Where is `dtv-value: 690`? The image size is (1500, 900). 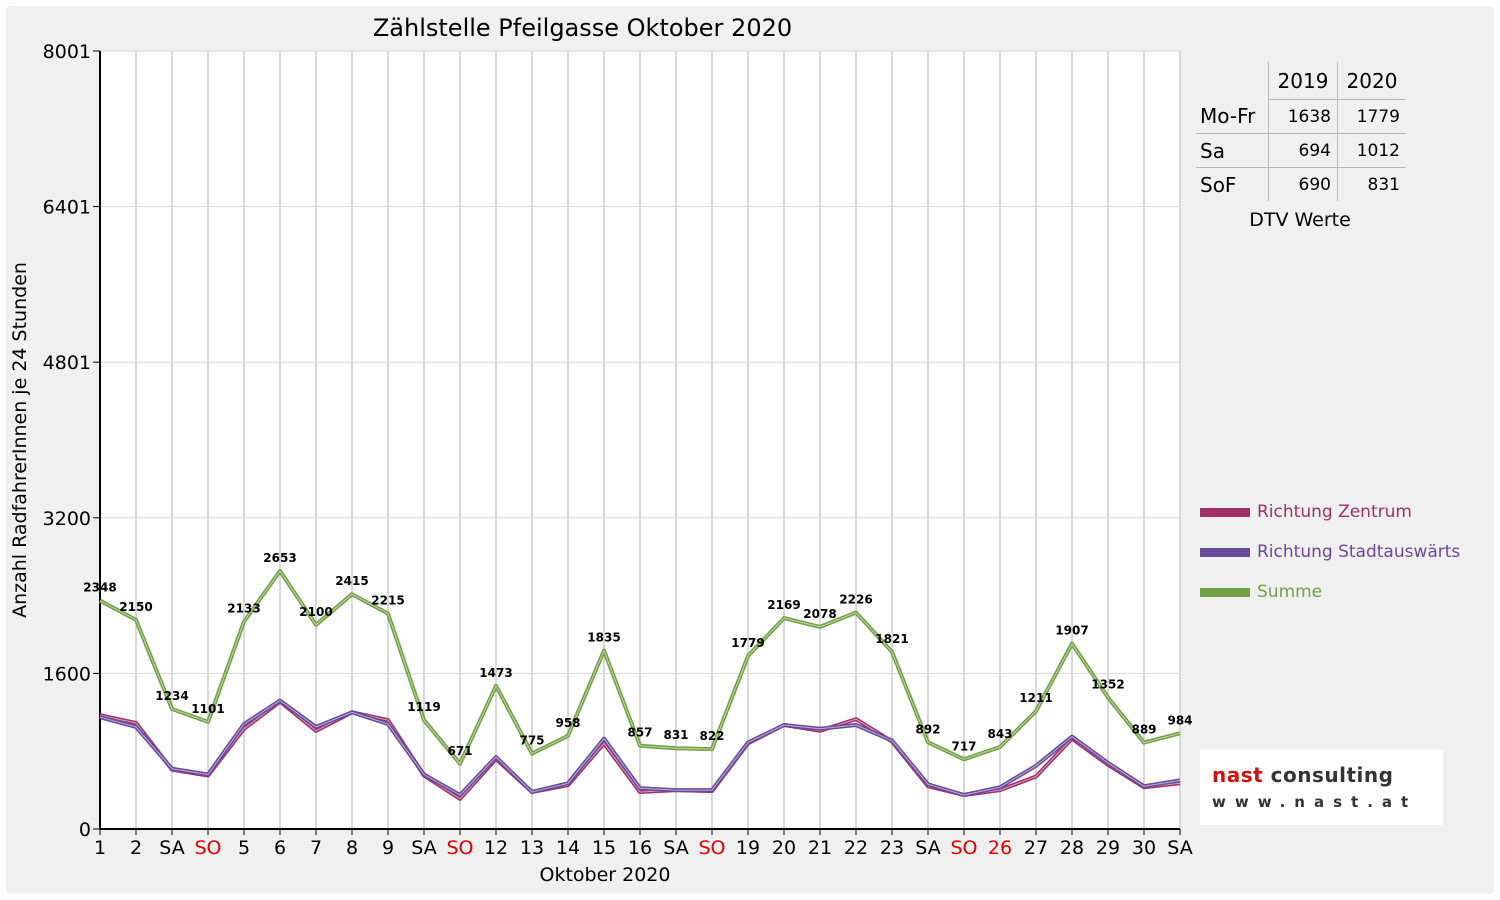 dtv-value: 690 is located at coordinates (1303, 184).